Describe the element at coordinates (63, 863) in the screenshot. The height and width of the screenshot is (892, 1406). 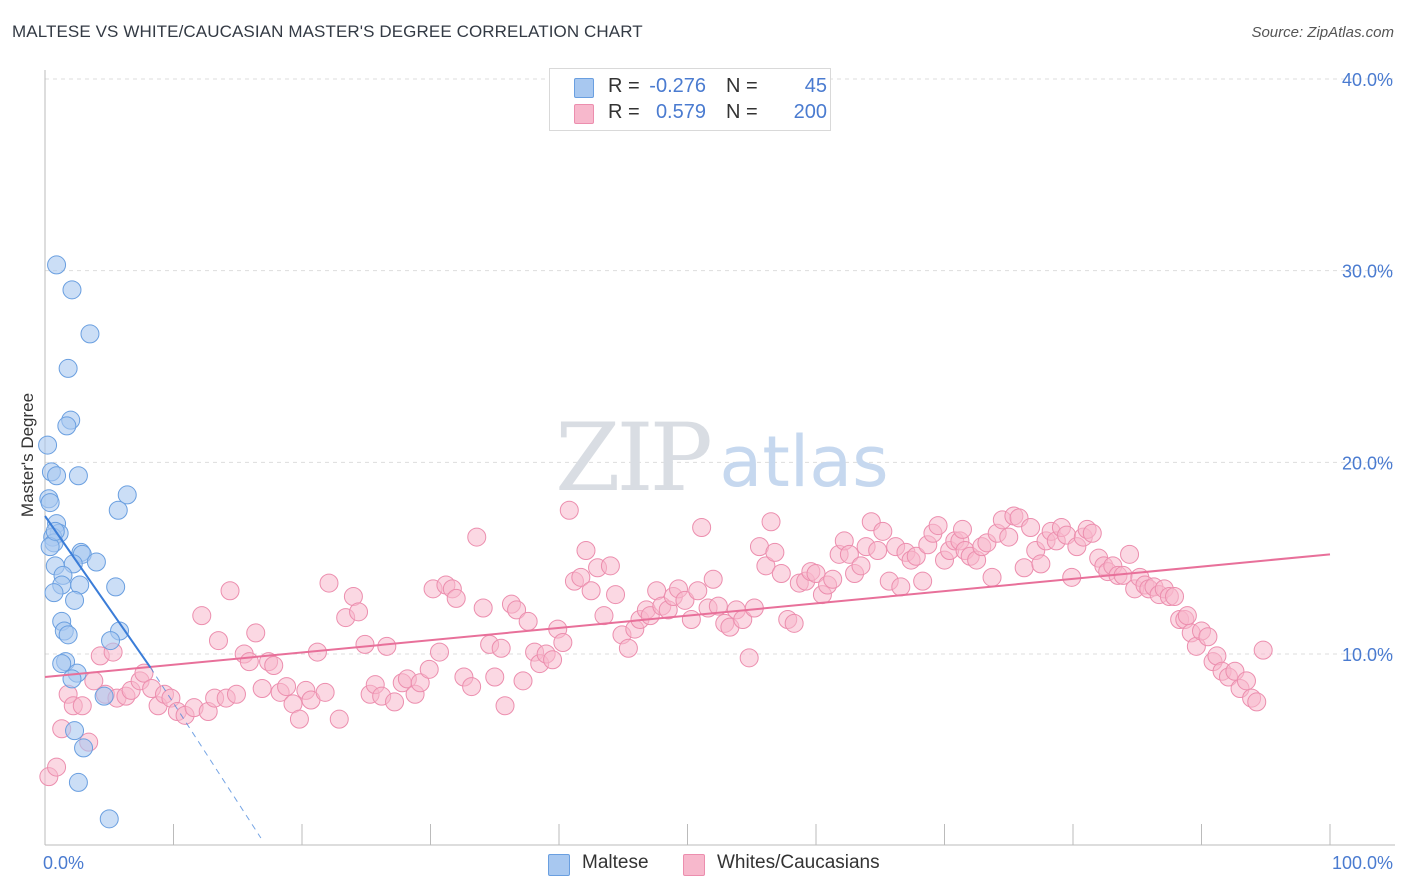
I see `x-tick-label: 0.0%` at that location.